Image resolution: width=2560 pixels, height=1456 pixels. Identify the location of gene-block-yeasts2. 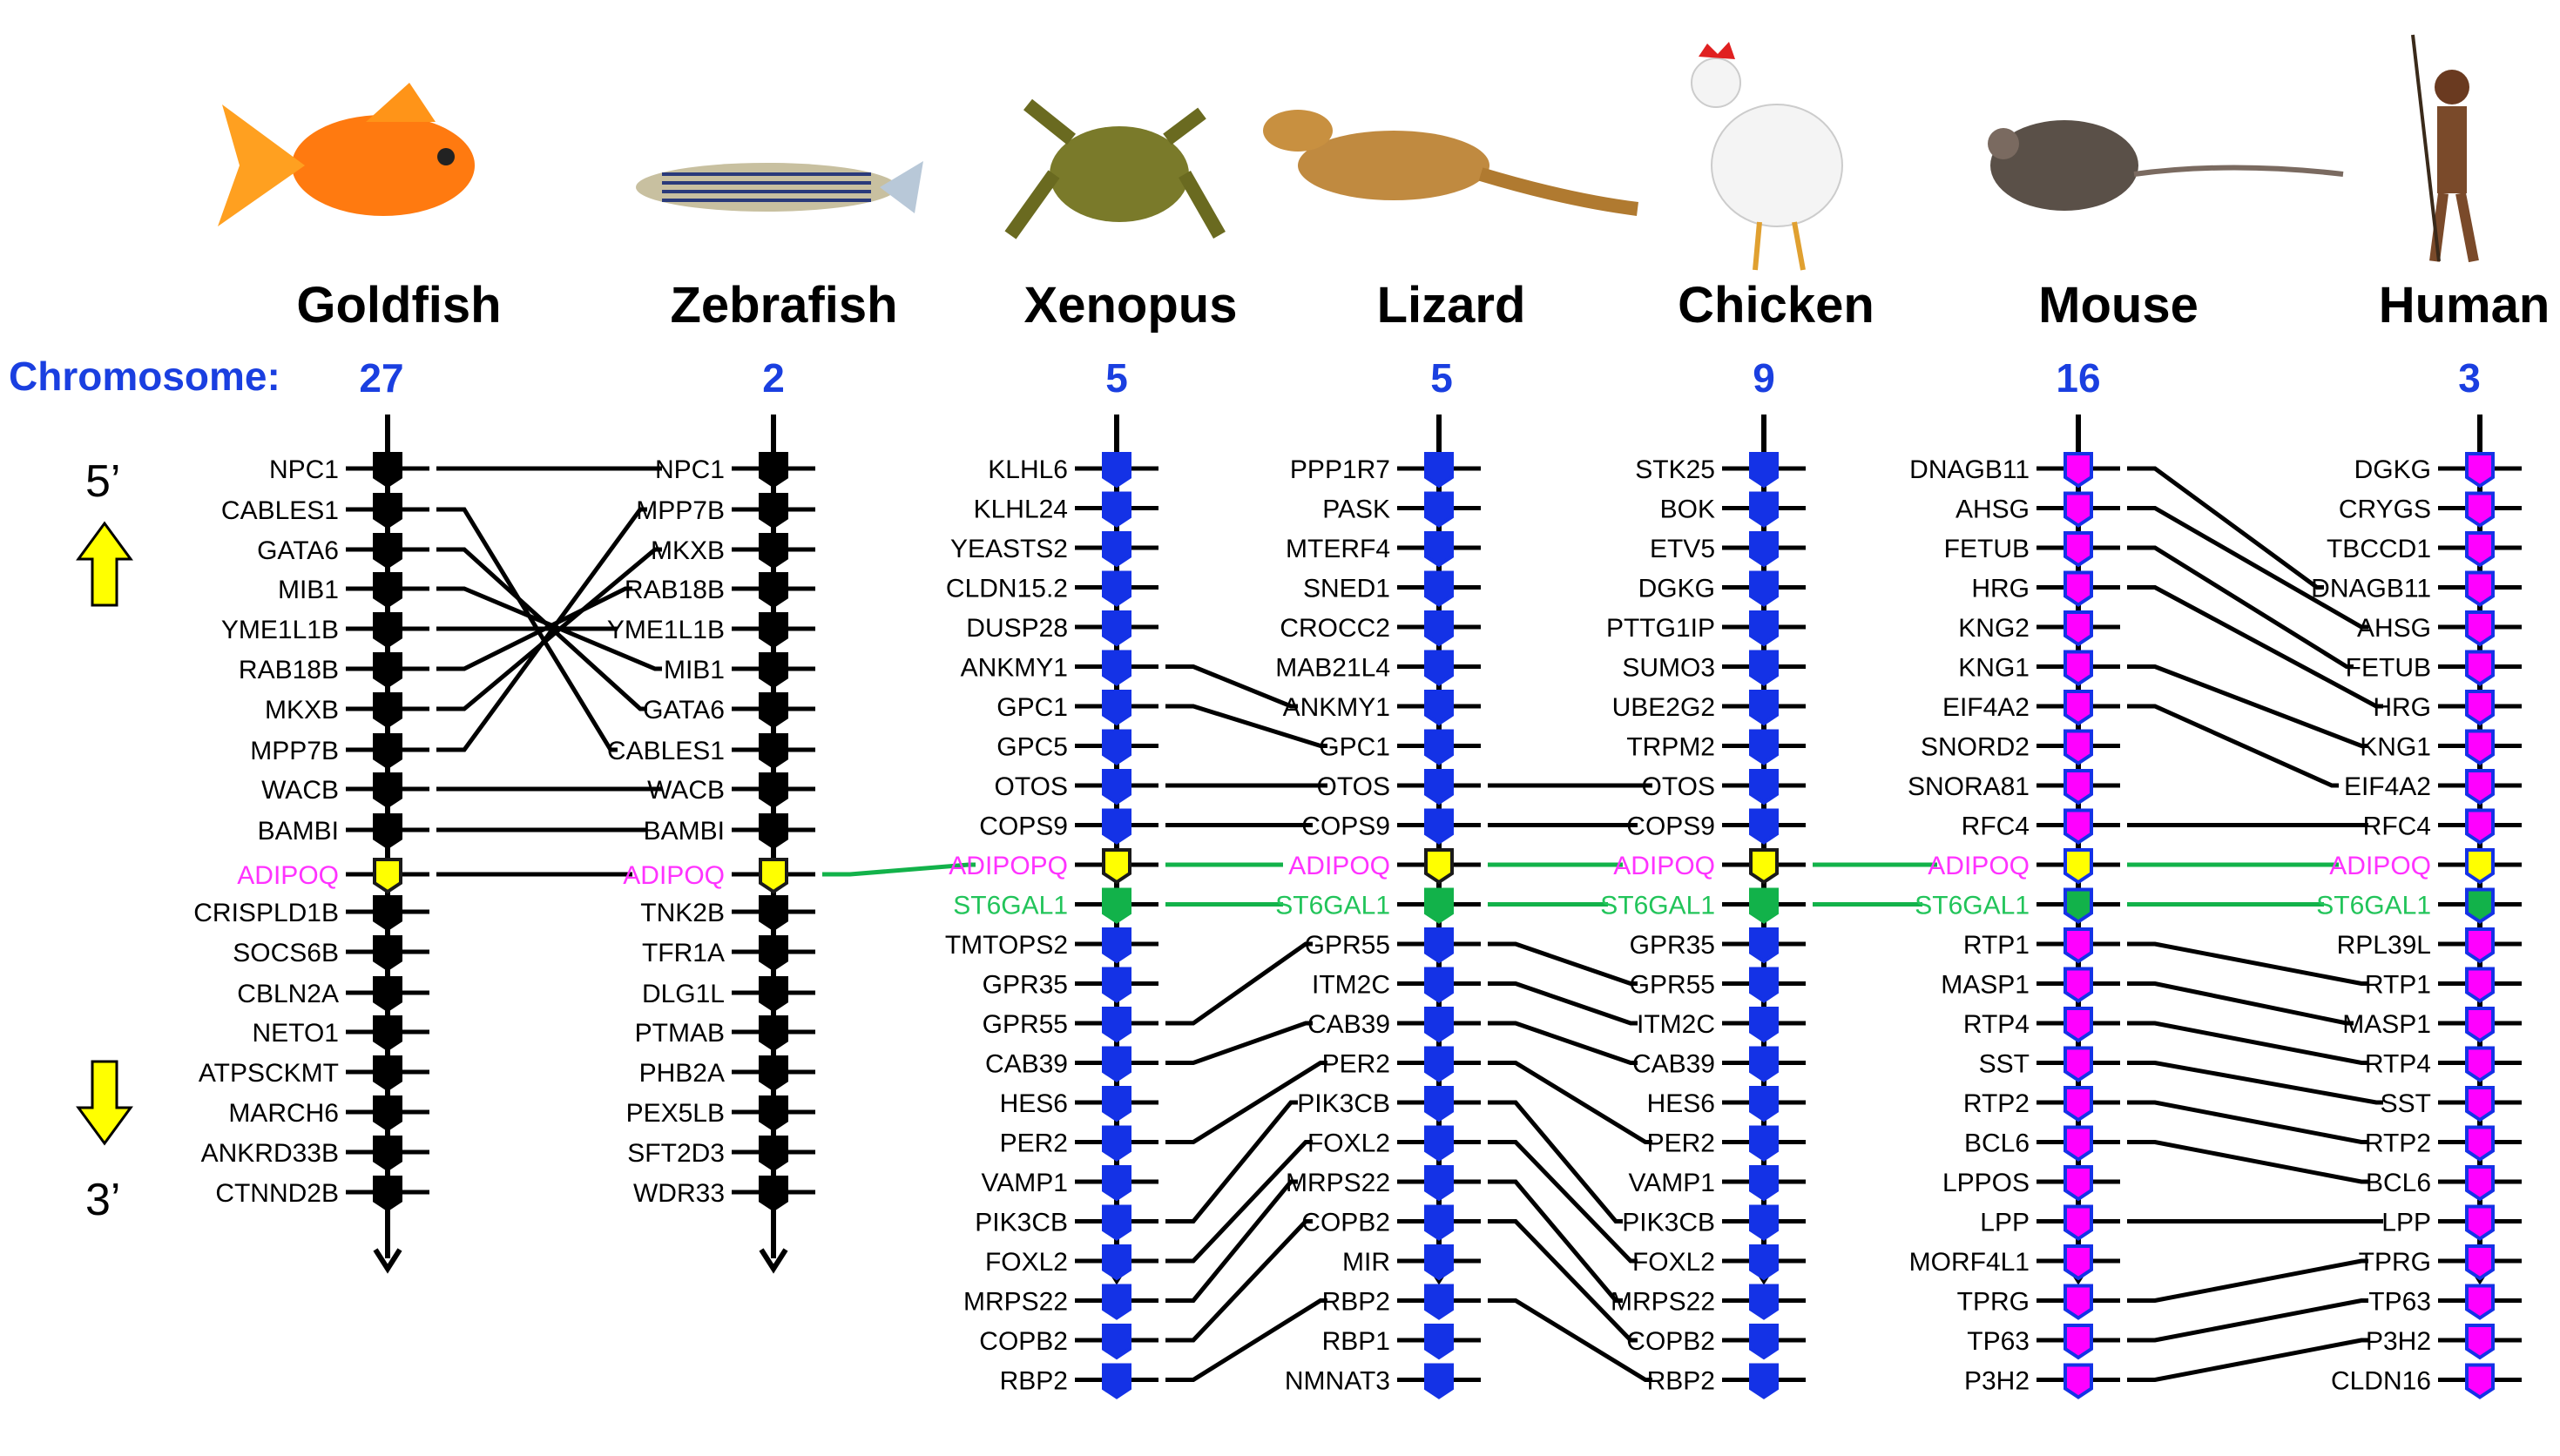
(1116, 549).